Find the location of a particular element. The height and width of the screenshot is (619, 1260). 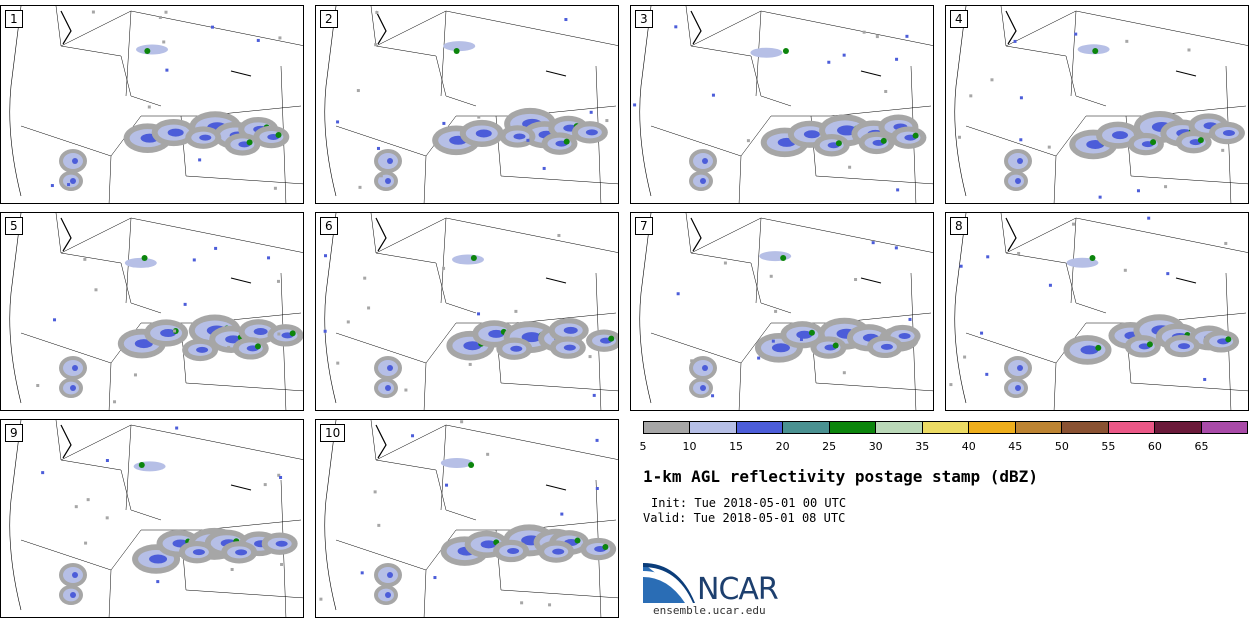

ncar-logo-icon is located at coordinates (669, 583).